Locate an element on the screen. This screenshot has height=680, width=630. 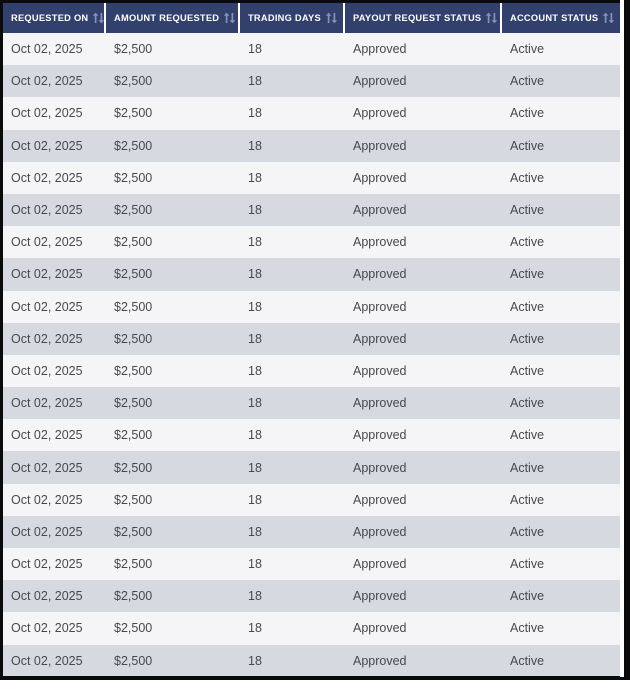
column-header: AMOUNT REQUESTED is located at coordinates (173, 18).